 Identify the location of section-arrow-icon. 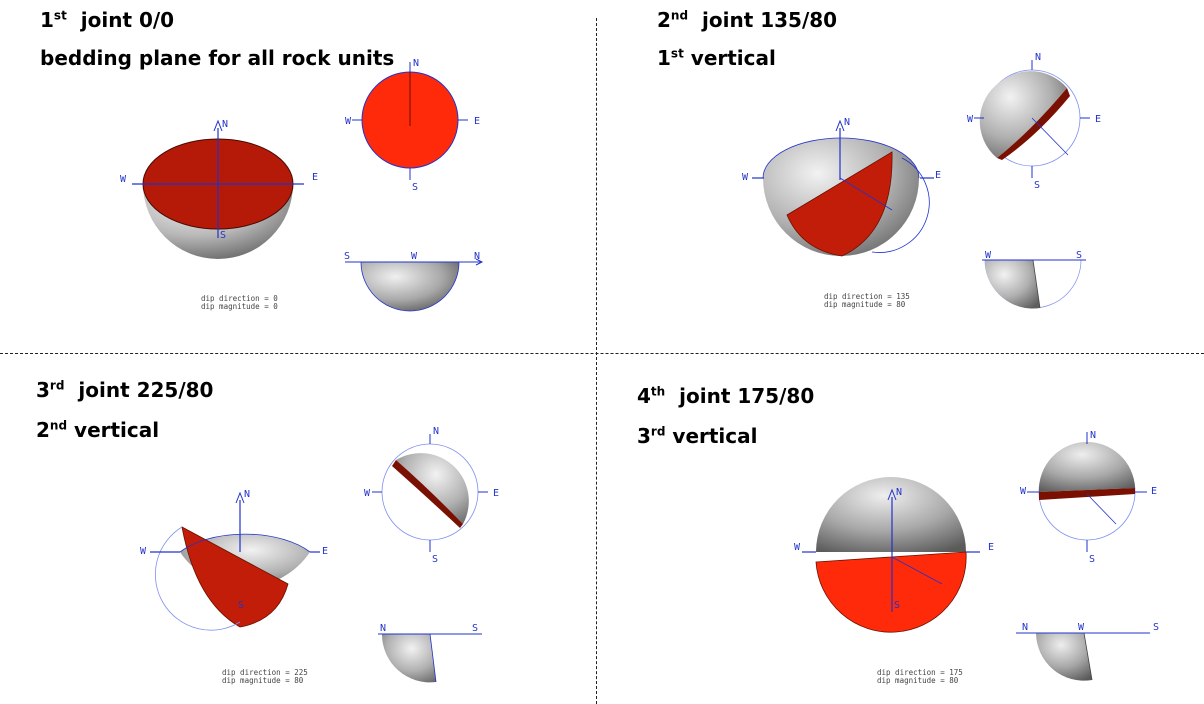
(479, 262).